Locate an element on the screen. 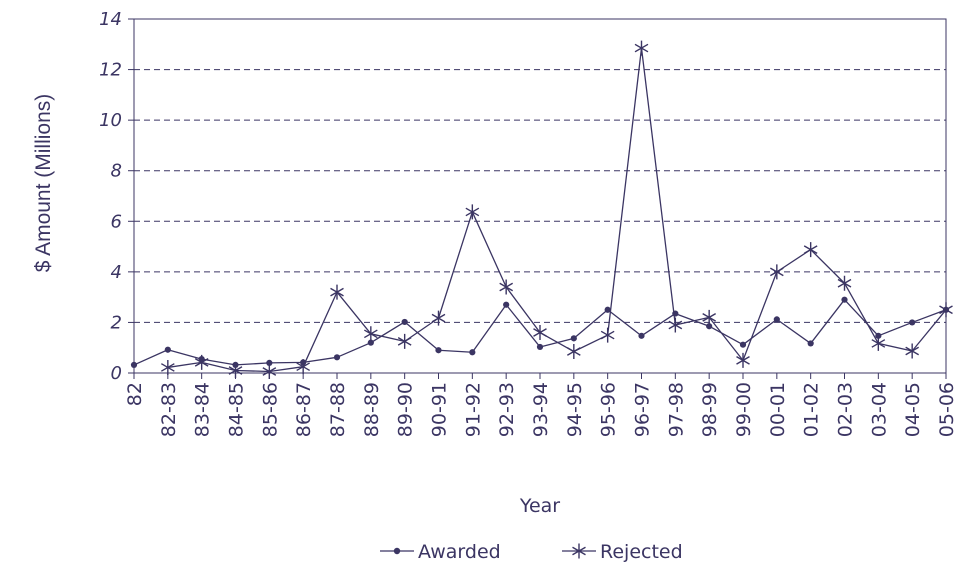 This screenshot has height=569, width=964. x-tick-label-86-87: 86-87 is located at coordinates (304, 409).